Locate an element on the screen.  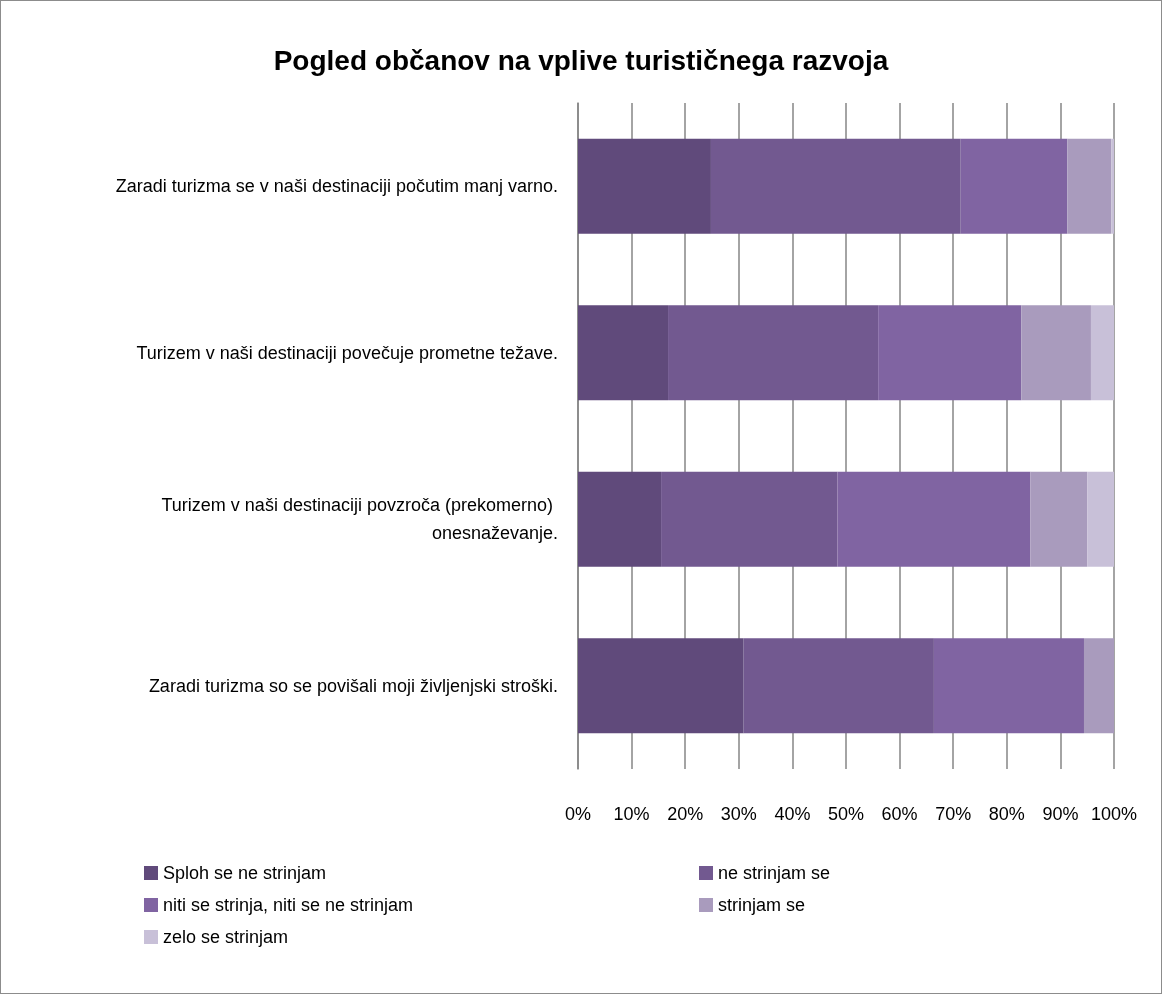
legend-label: ne strinjam se is located at coordinates (774, 873).